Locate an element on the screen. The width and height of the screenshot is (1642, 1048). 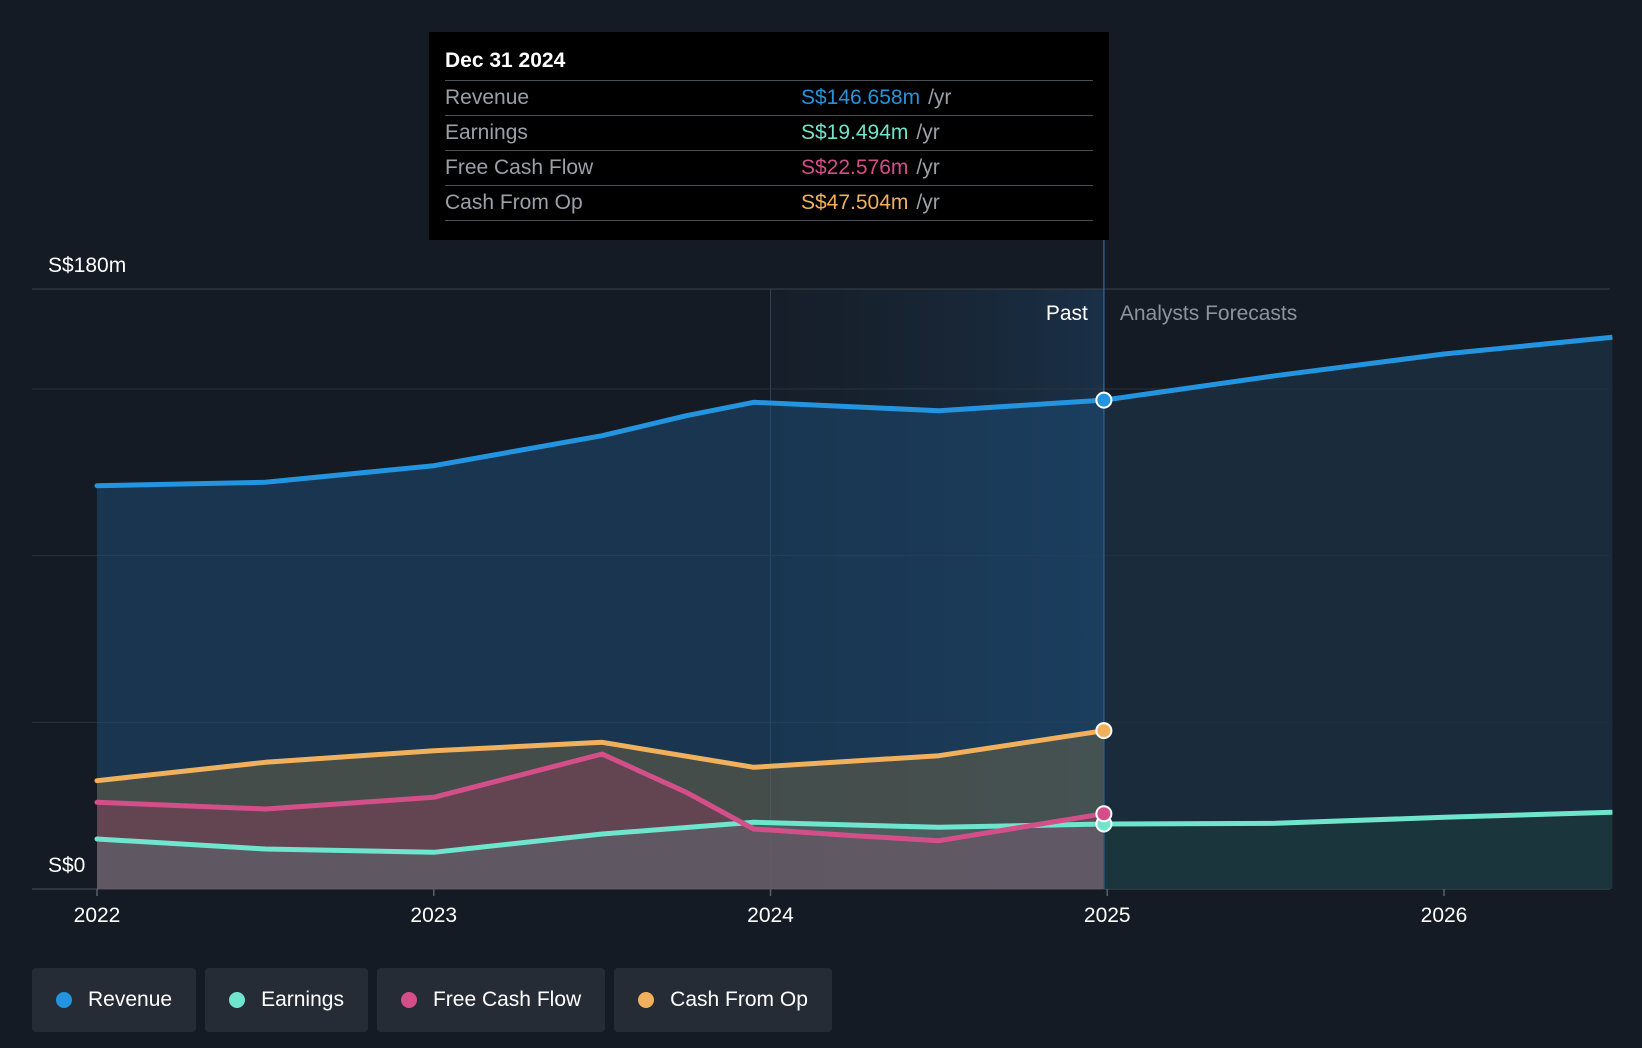
earnings-dot-icon is located at coordinates (237, 1000).